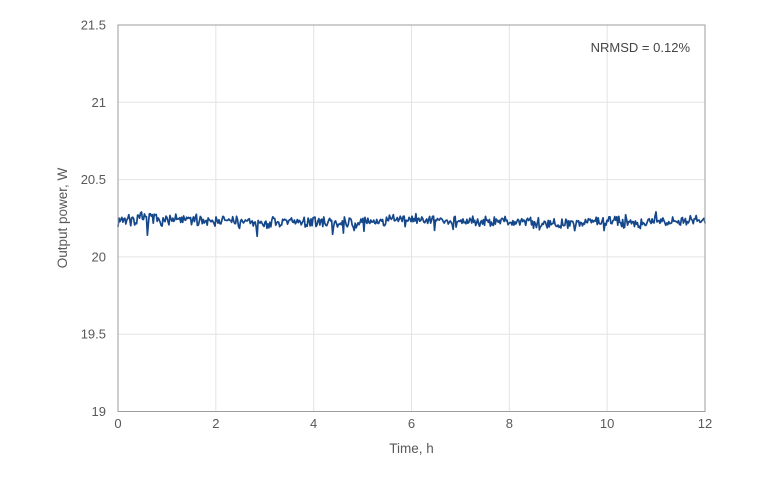 The height and width of the screenshot is (480, 768). What do you see at coordinates (93, 179) in the screenshot?
I see `y-tick-label: 20.5` at bounding box center [93, 179].